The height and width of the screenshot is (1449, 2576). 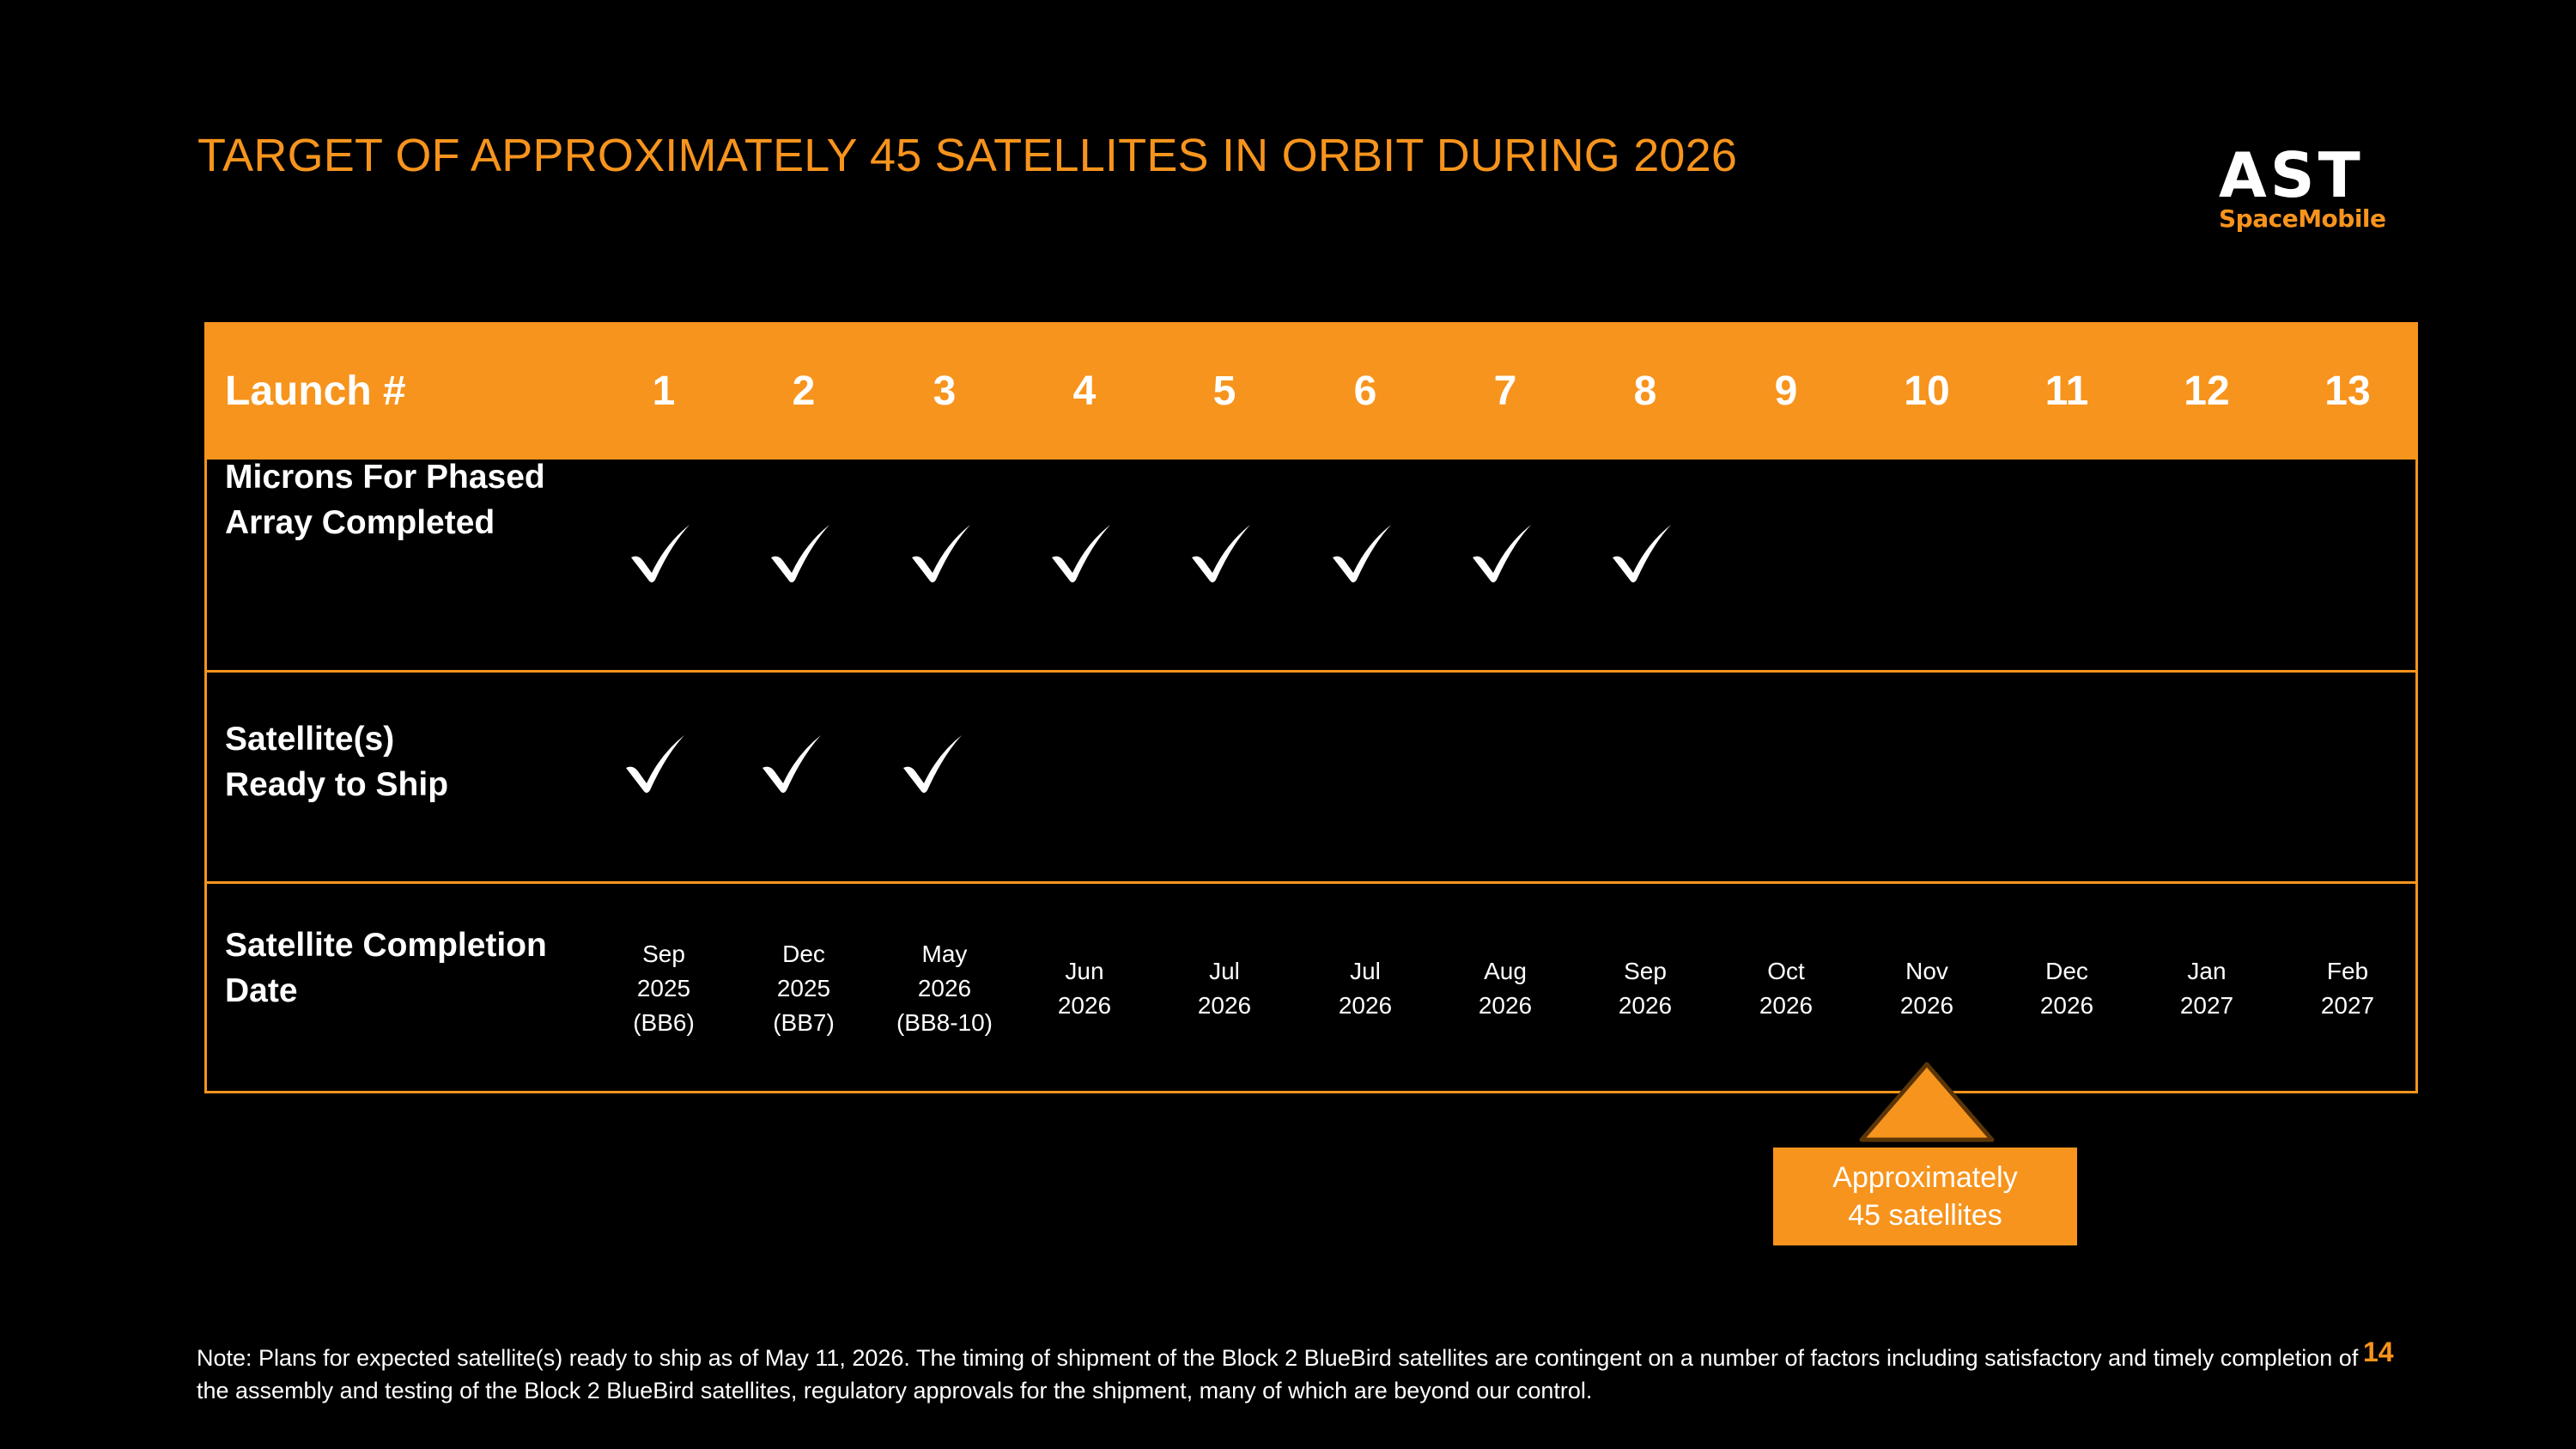 I want to click on header-launch-1: 1, so click(x=664, y=391).